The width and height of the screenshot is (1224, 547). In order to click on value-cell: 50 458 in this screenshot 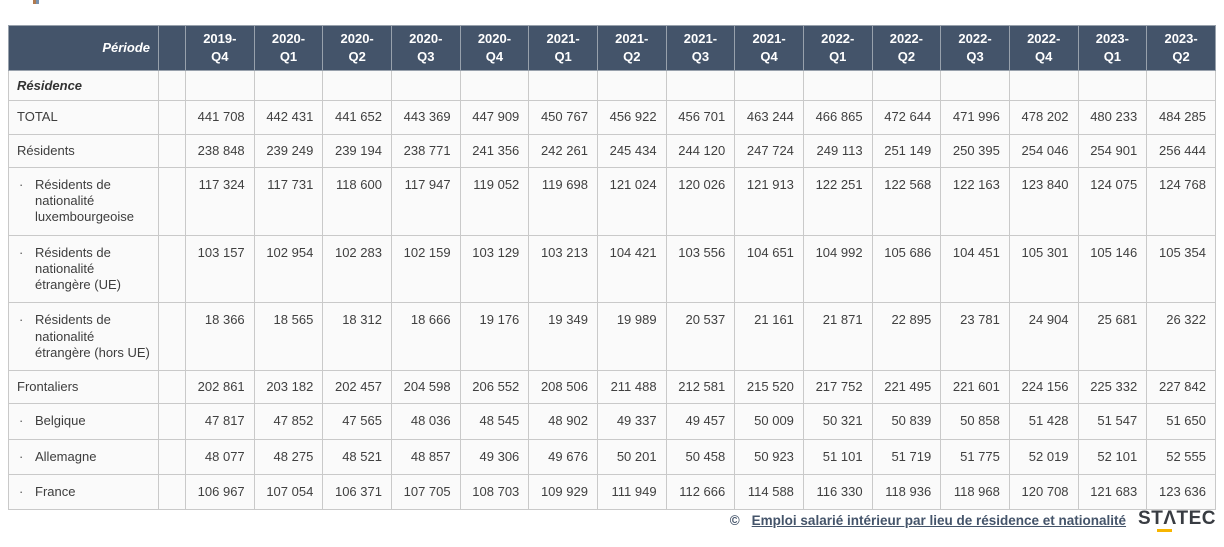, I will do `click(700, 456)`.